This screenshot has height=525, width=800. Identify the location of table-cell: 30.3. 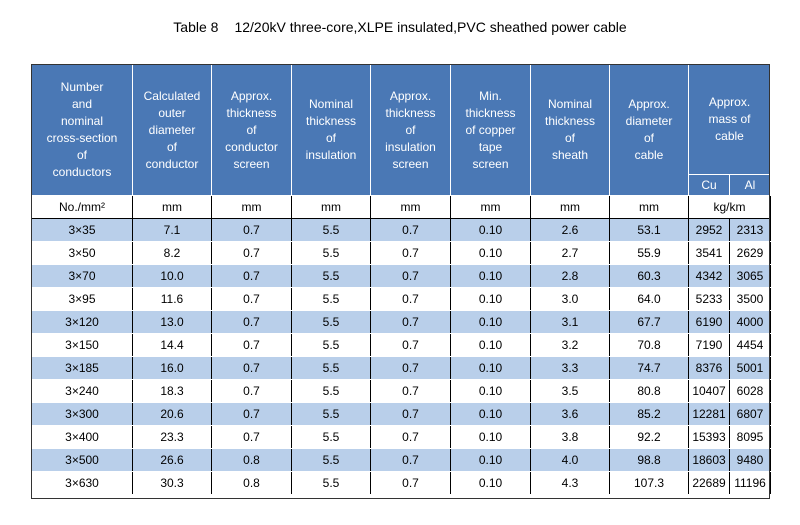
(172, 483).